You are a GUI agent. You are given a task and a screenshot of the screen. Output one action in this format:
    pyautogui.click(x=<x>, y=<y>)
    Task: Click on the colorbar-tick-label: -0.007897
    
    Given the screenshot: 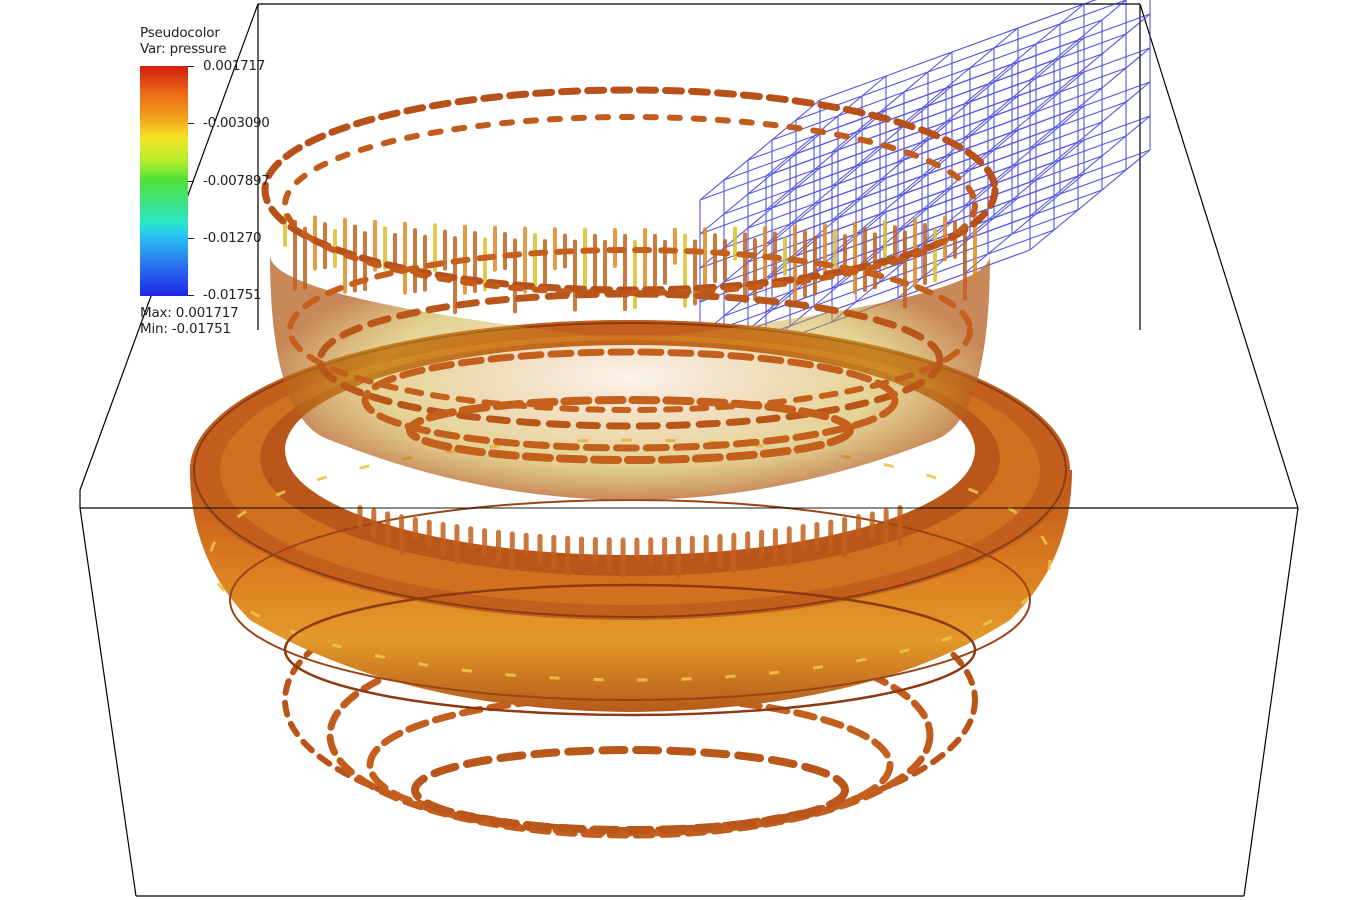 What is the action you would take?
    pyautogui.click(x=236, y=181)
    